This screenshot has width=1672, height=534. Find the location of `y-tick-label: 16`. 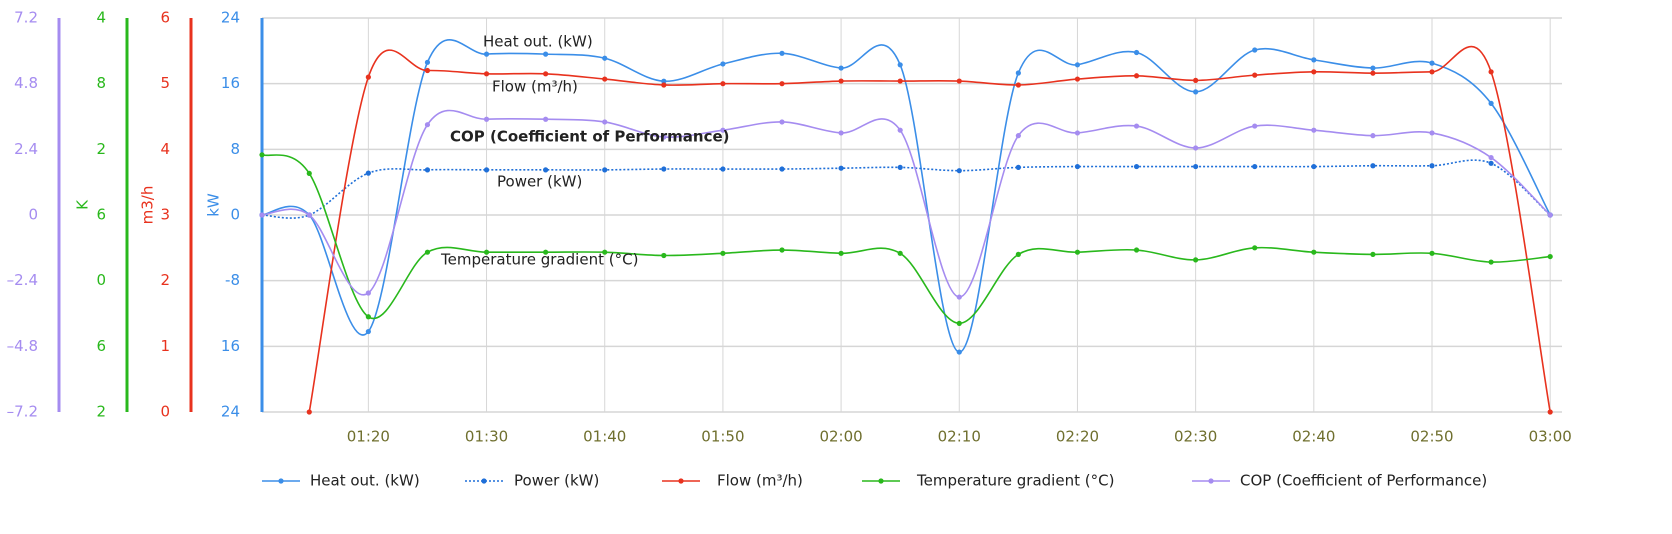

y-tick-label: 16 is located at coordinates (230, 346).